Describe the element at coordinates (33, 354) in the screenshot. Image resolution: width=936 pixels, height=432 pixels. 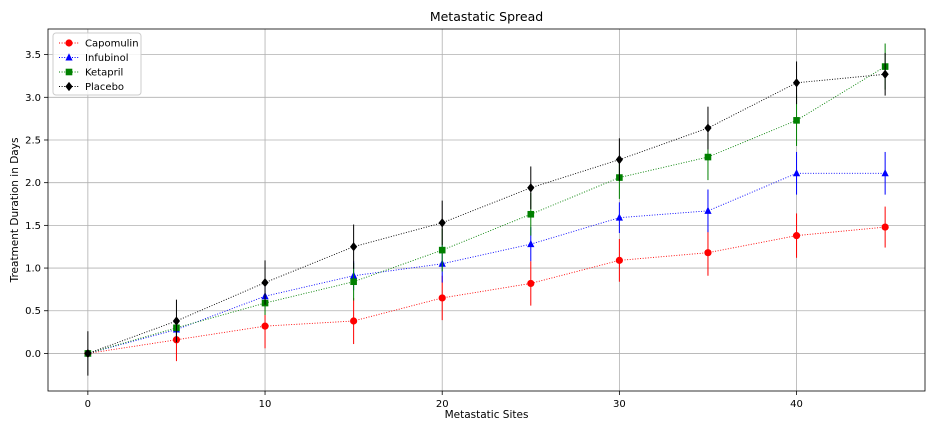
I see `y-tick-label: 0.0` at that location.